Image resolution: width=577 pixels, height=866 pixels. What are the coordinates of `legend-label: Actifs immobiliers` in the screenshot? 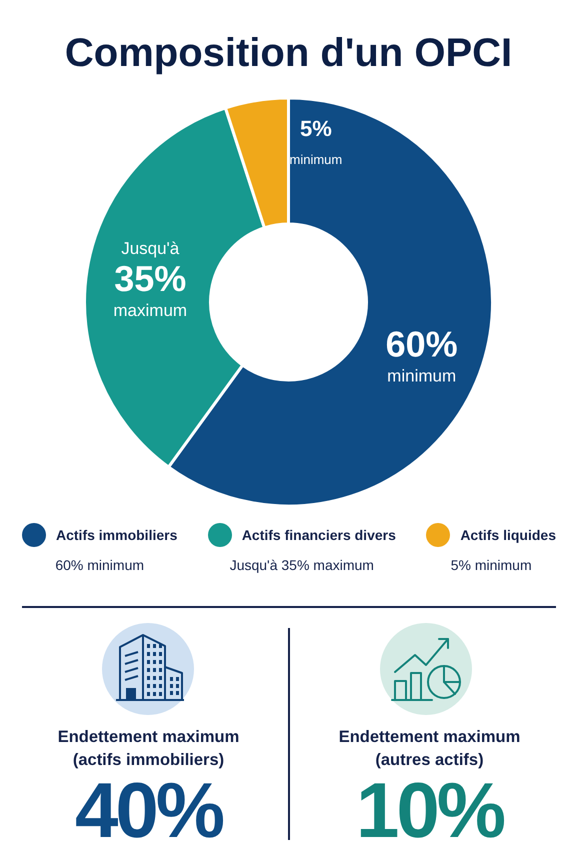 It's located at (117, 535).